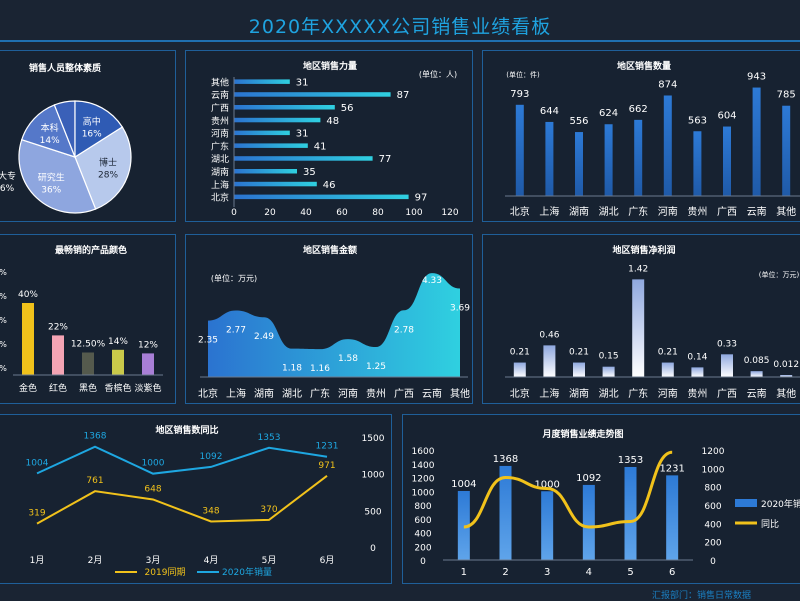 This screenshot has height=601, width=800. What do you see at coordinates (182, 499) in the screenshot?
I see `series-line` at bounding box center [182, 499].